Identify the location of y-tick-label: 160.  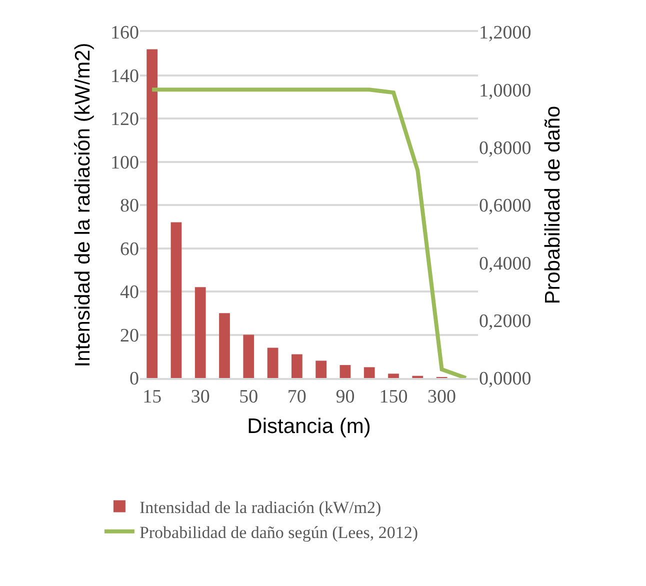
(124, 33).